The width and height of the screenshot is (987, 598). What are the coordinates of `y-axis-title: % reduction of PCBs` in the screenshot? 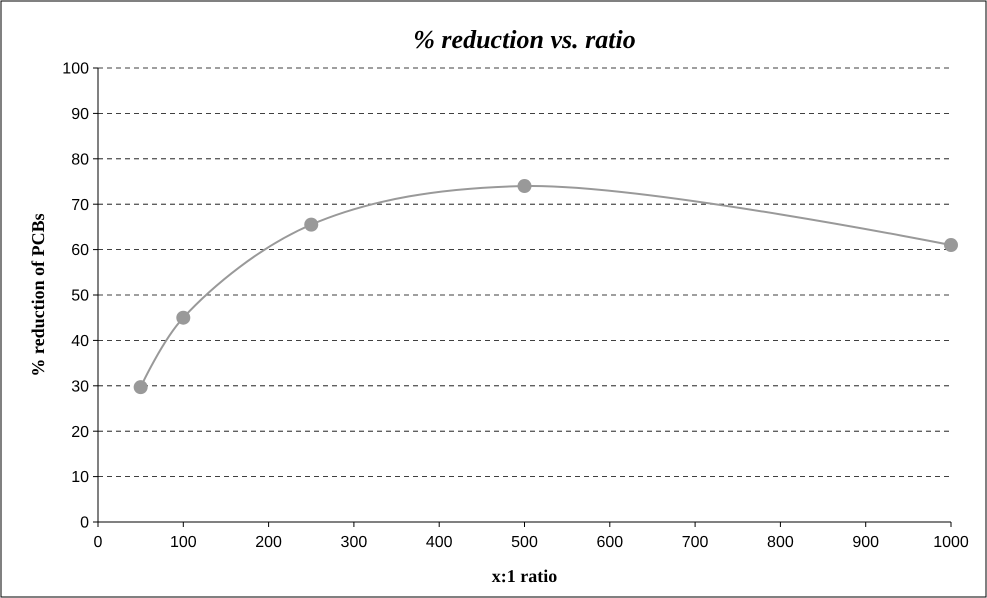 It's located at (38, 295).